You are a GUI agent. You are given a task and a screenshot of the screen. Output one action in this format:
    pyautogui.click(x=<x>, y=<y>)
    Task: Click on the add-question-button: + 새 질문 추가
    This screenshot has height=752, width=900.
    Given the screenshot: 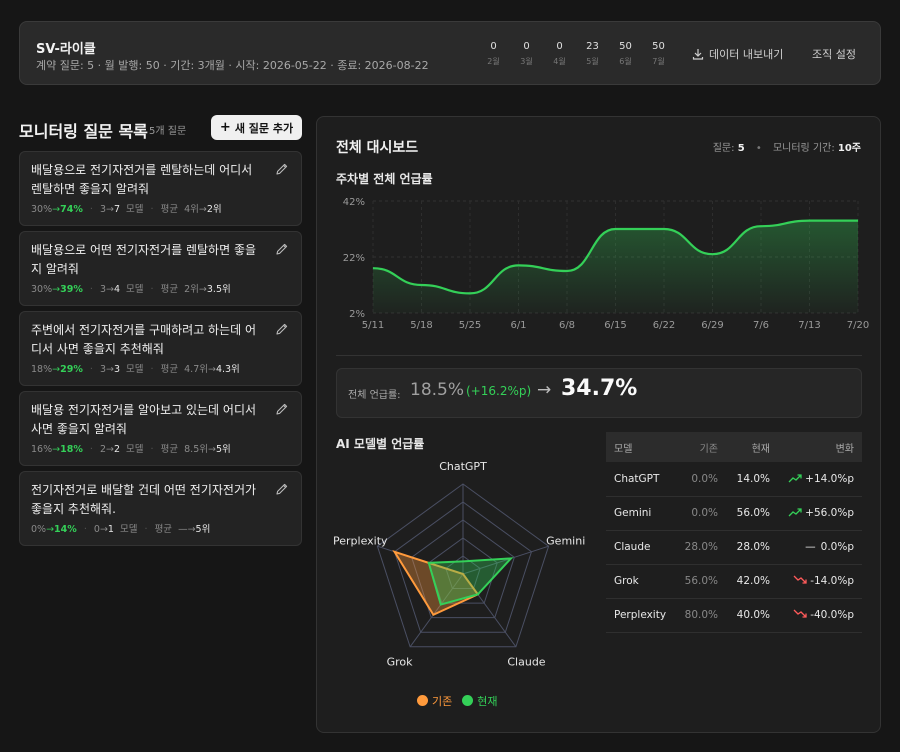 What is the action you would take?
    pyautogui.click(x=256, y=127)
    